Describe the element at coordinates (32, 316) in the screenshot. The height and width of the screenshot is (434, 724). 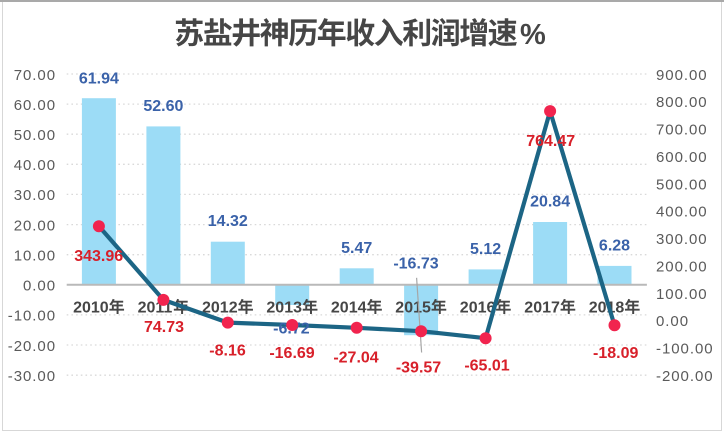
I see `svg-text: -10.00` at that location.